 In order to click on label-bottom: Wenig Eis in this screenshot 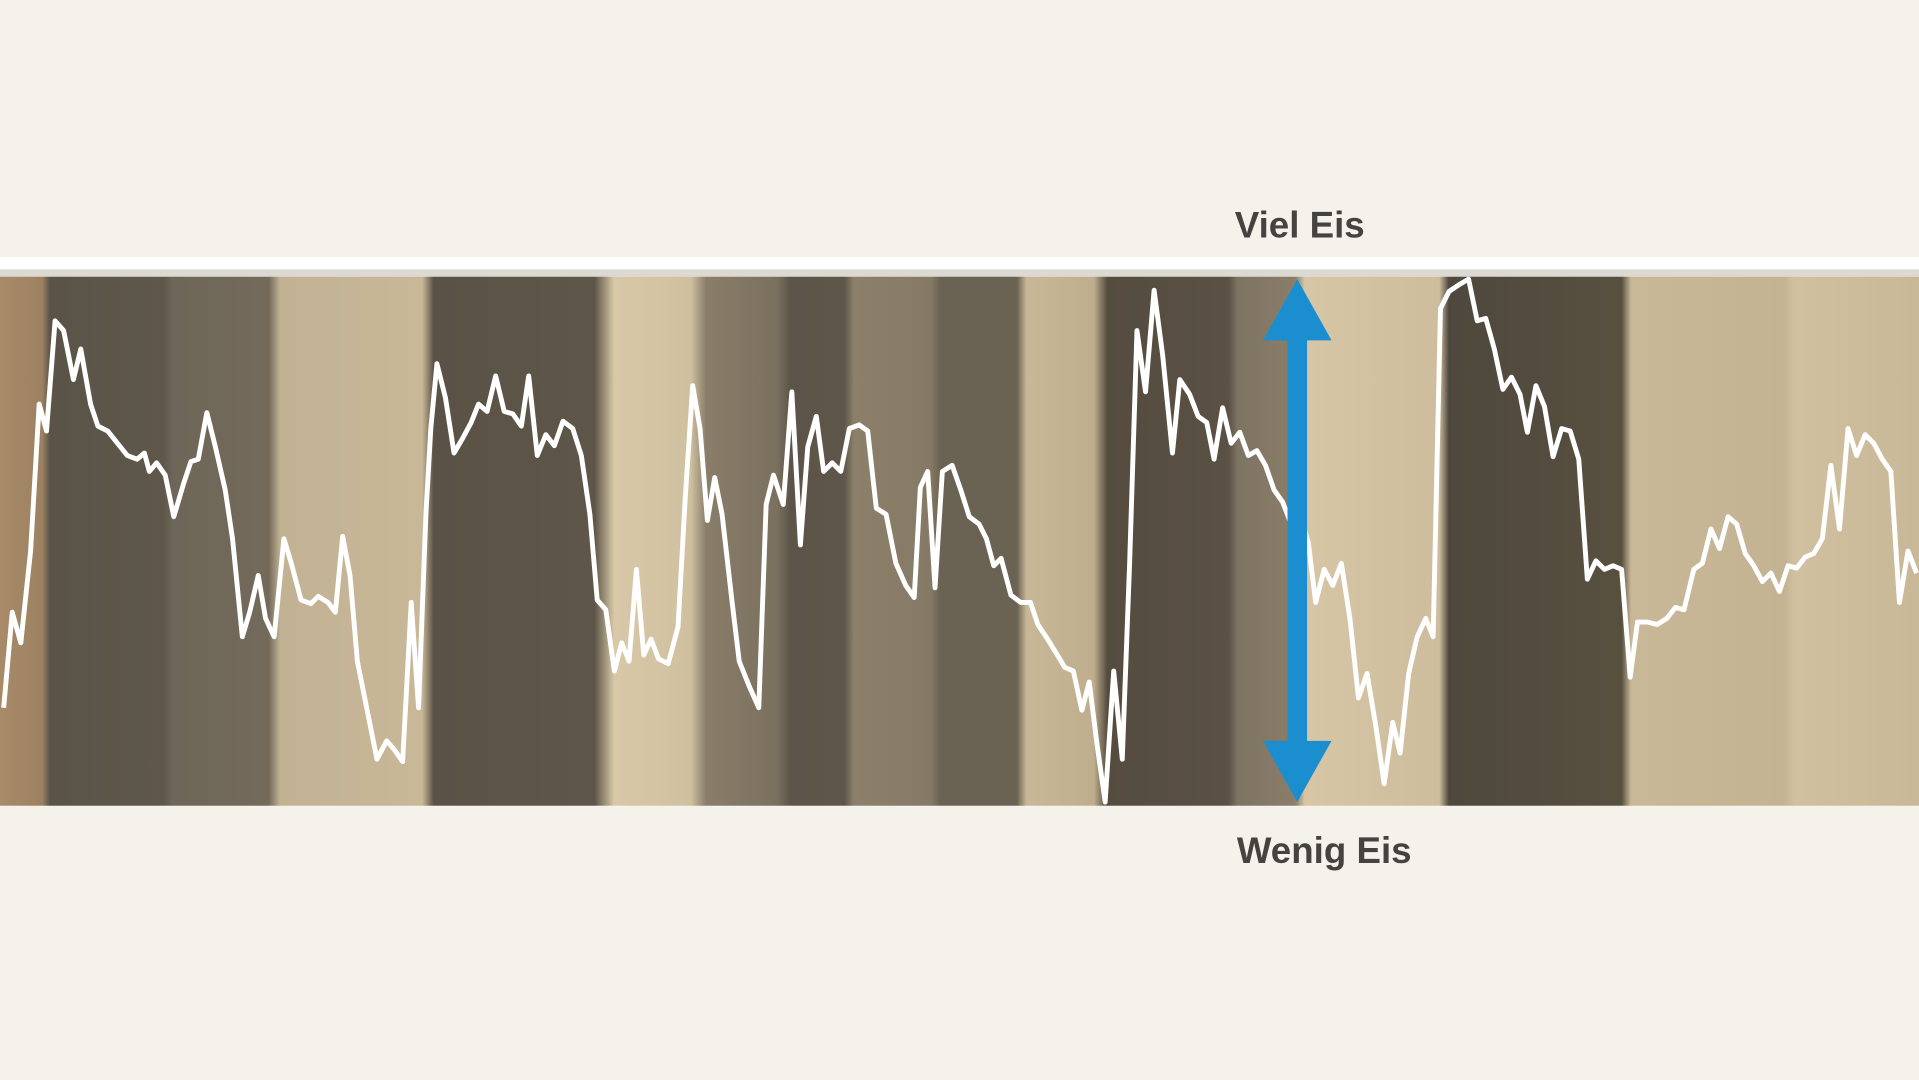, I will do `click(1324, 850)`.